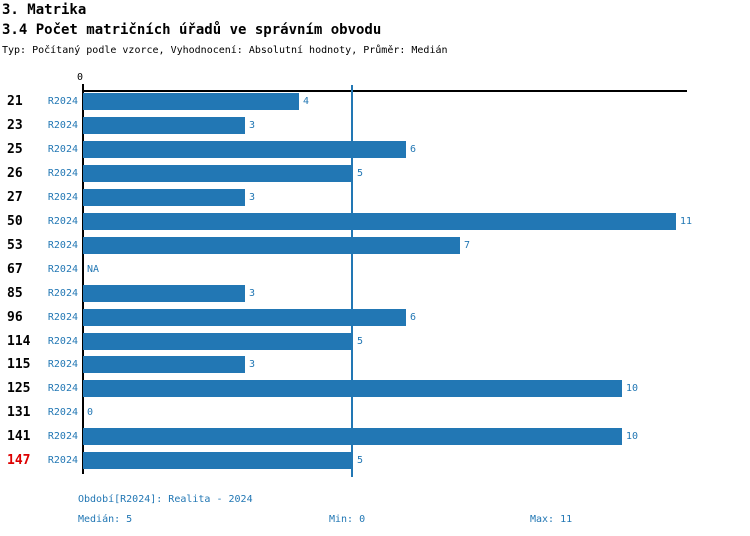  I want to click on x-axis-top-line, so click(385, 91).